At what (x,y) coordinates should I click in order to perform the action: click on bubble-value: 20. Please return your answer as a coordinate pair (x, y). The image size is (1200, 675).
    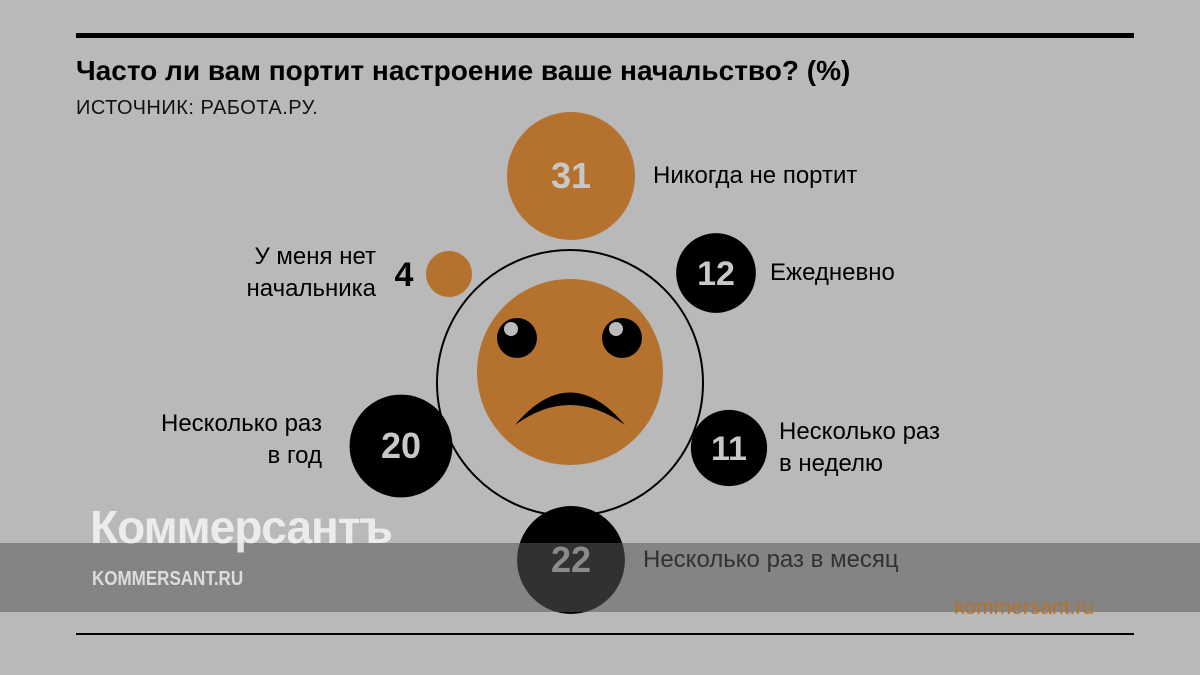
    Looking at the image, I should click on (401, 445).